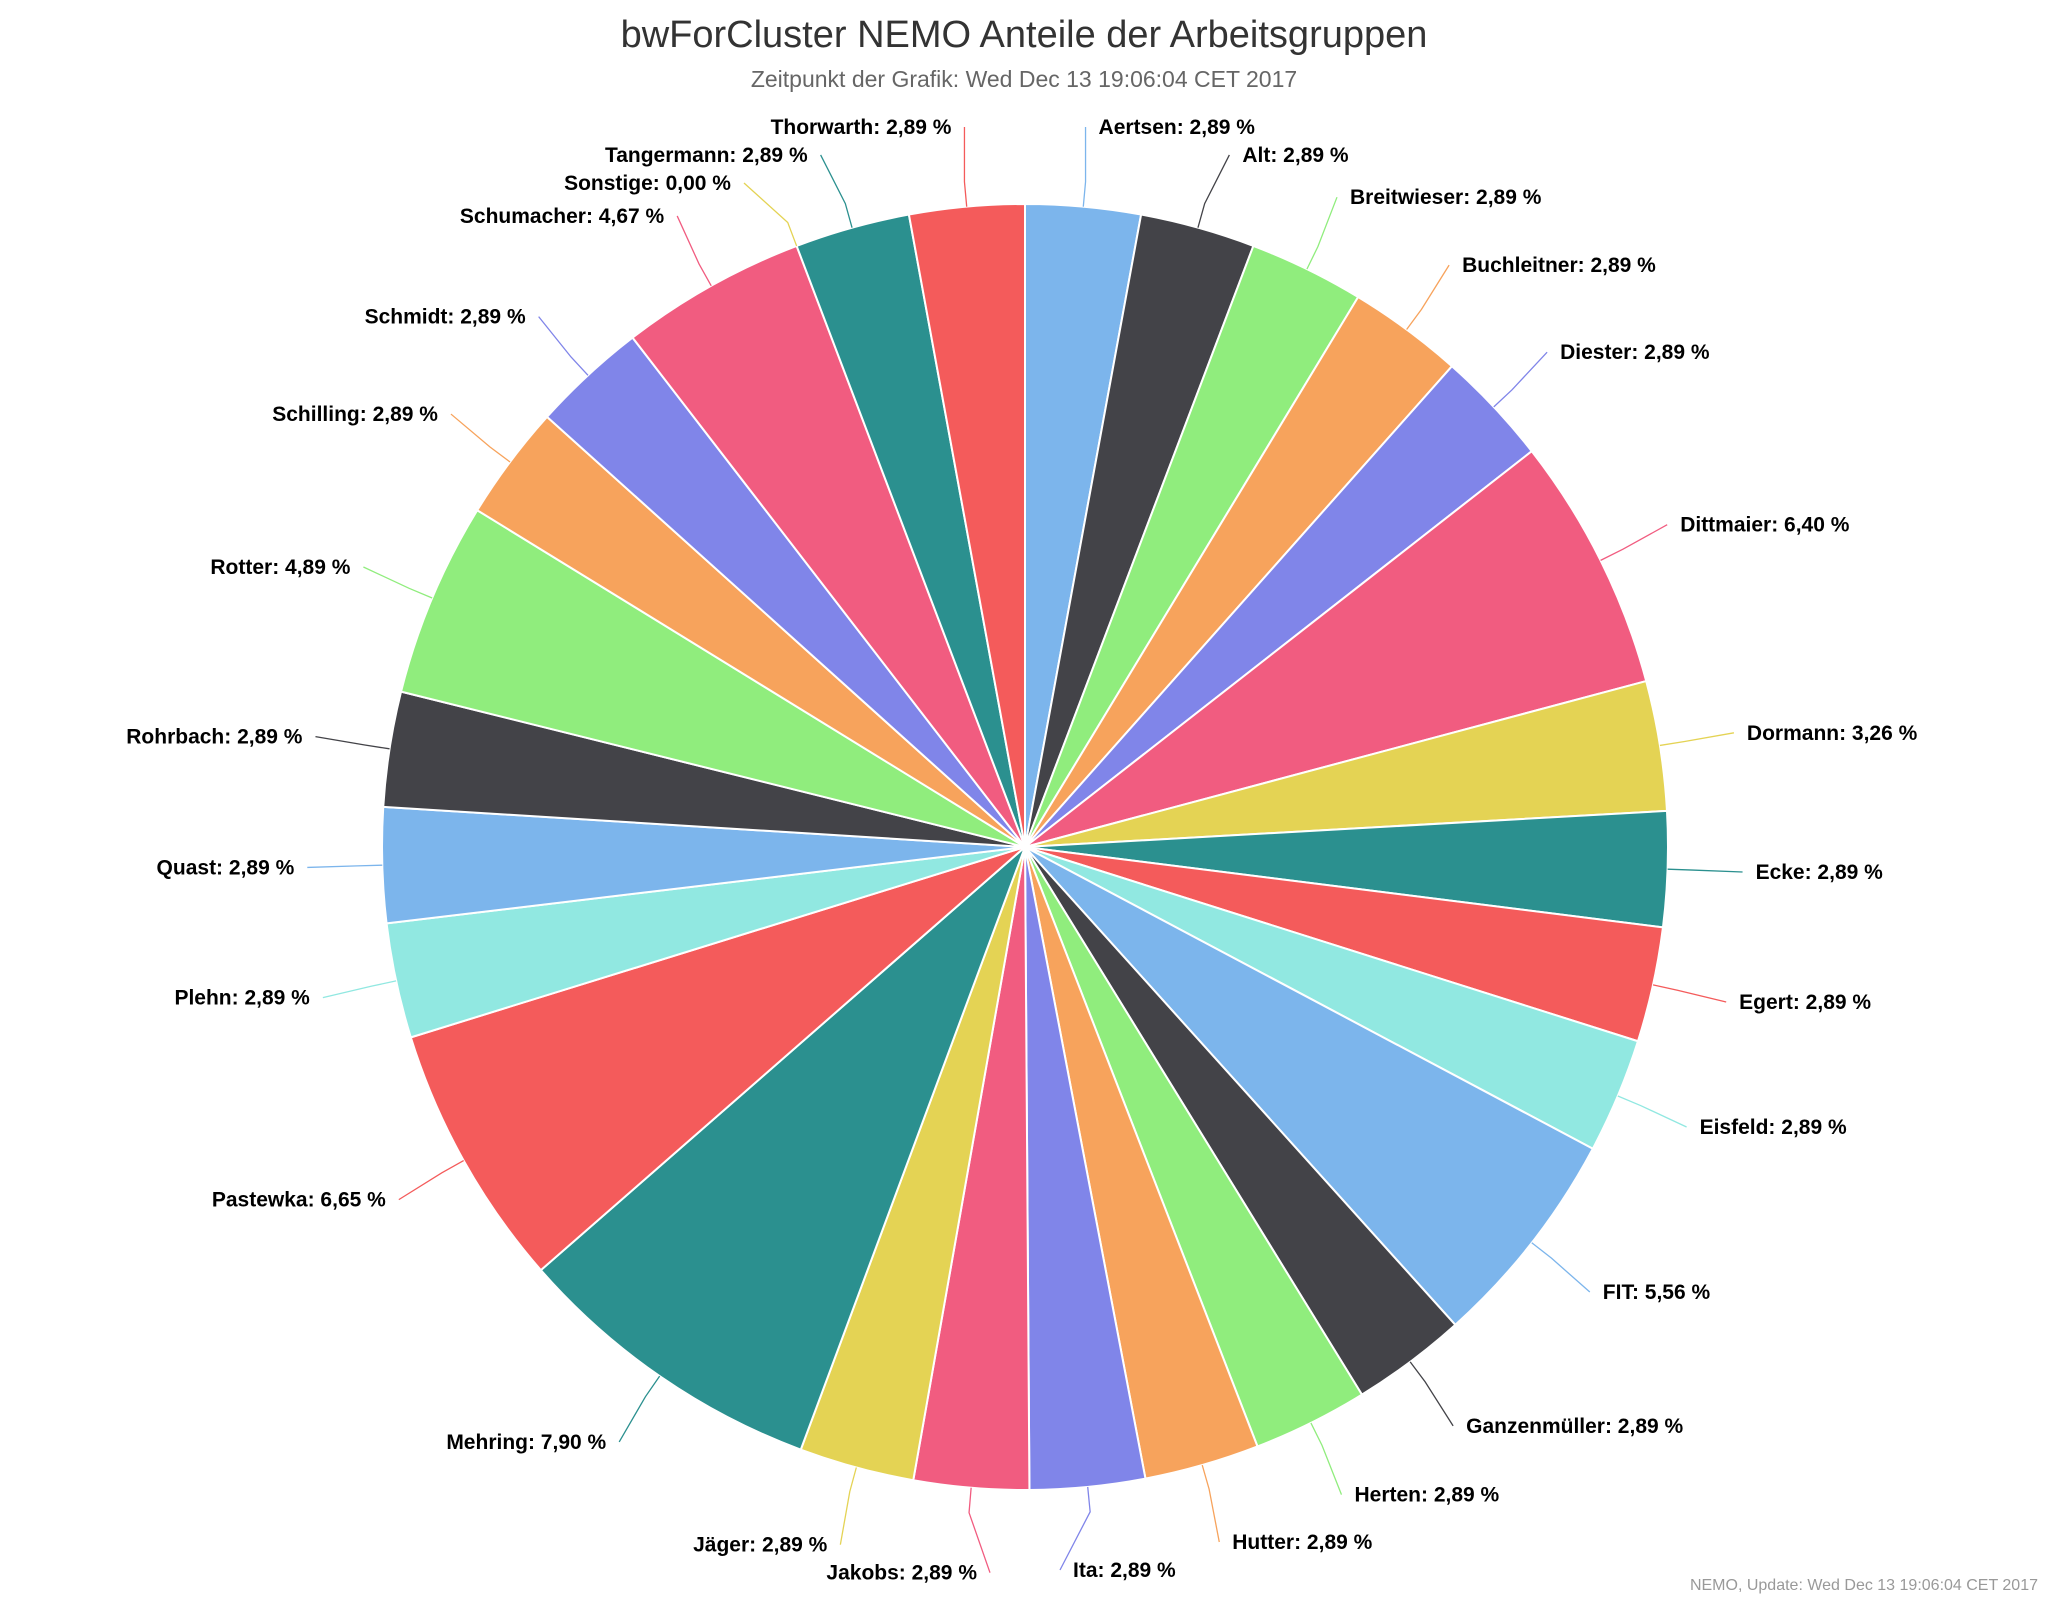 This screenshot has height=1600, width=2048. What do you see at coordinates (1561, 1267) in the screenshot?
I see `connector-fit` at bounding box center [1561, 1267].